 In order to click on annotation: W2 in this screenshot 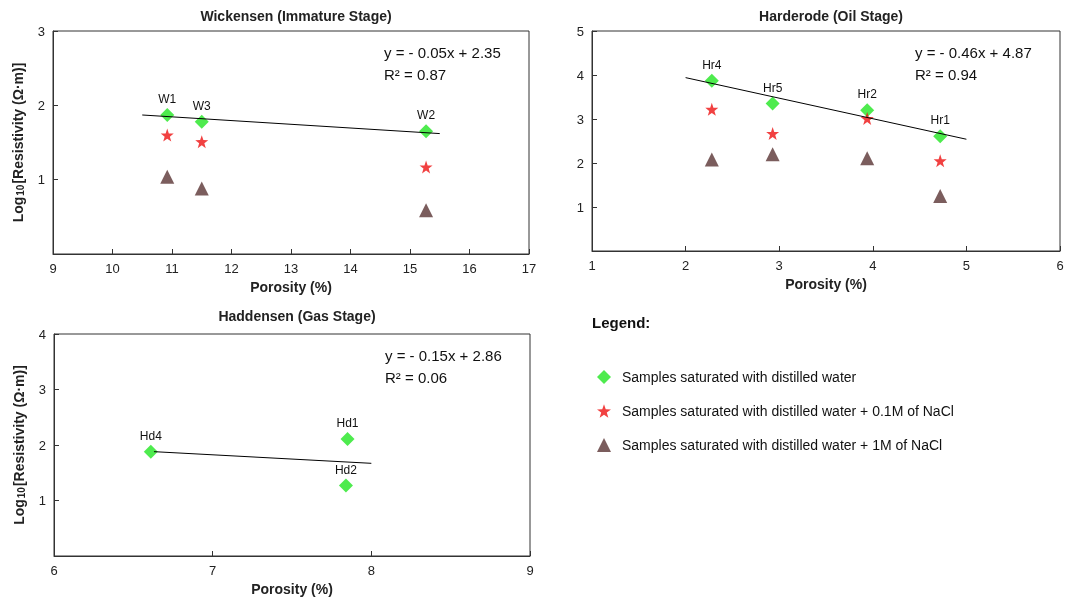, I will do `click(426, 115)`.